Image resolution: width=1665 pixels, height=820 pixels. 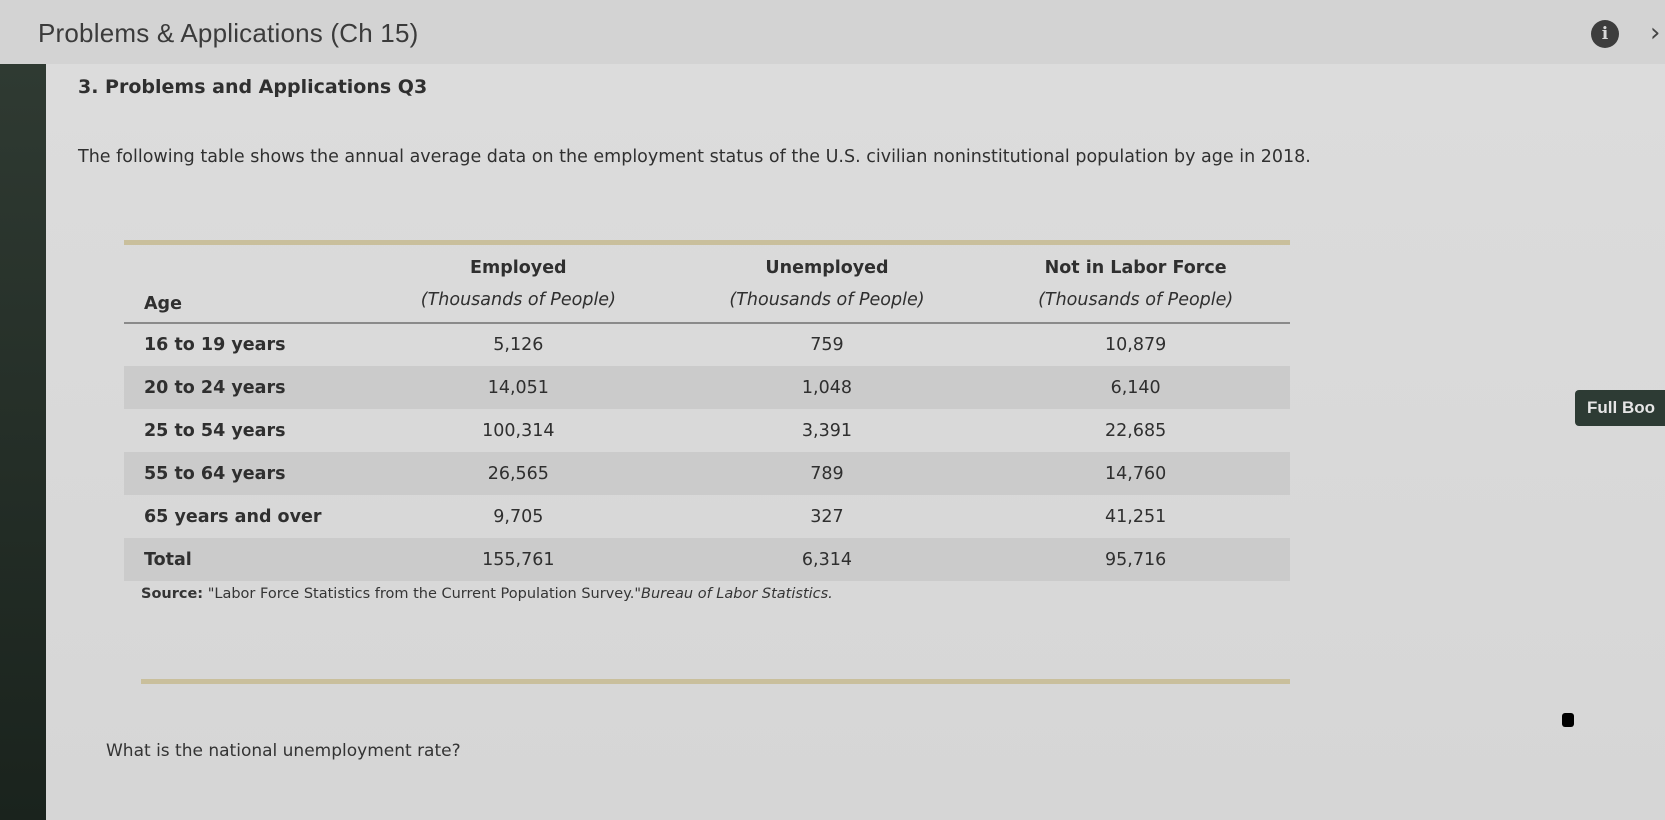 What do you see at coordinates (1135, 473) in the screenshot?
I see `cell-not-in-labor-force: 14,760` at bounding box center [1135, 473].